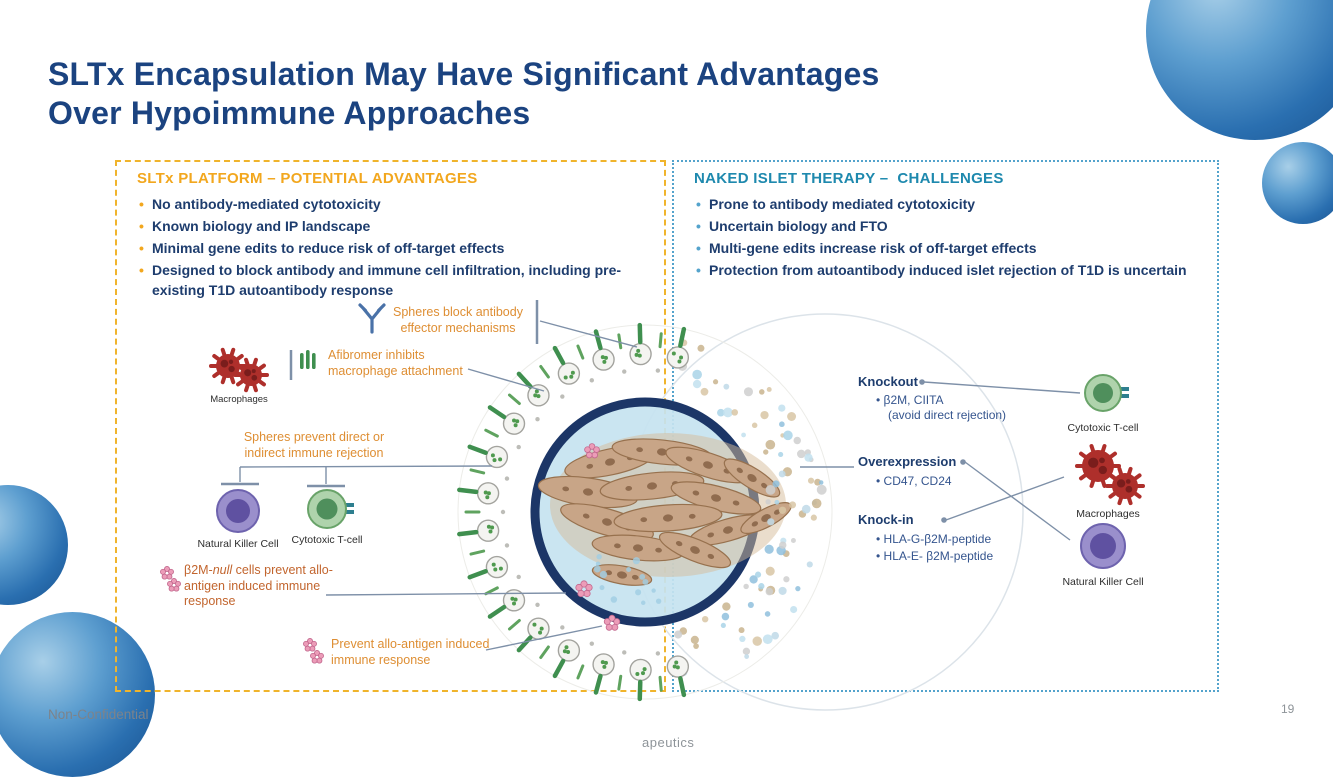 Image resolution: width=1333 pixels, height=777 pixels. Describe the element at coordinates (914, 481) in the screenshot. I see `overexpression-item-1: CD47, CD24` at that location.